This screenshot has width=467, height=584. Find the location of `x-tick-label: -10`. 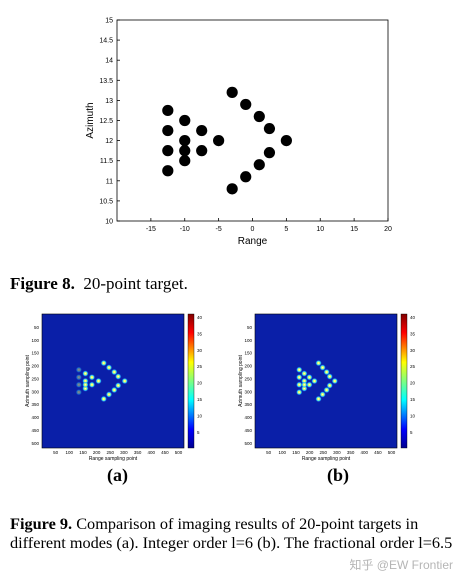

x-tick-label: -10 is located at coordinates (185, 229).